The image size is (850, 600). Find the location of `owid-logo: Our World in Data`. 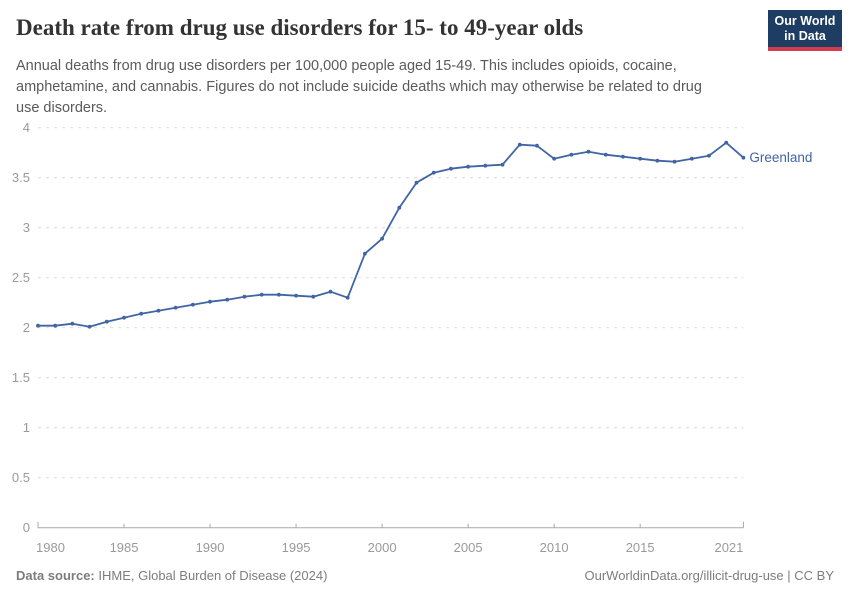

owid-logo: Our World in Data is located at coordinates (805, 30).